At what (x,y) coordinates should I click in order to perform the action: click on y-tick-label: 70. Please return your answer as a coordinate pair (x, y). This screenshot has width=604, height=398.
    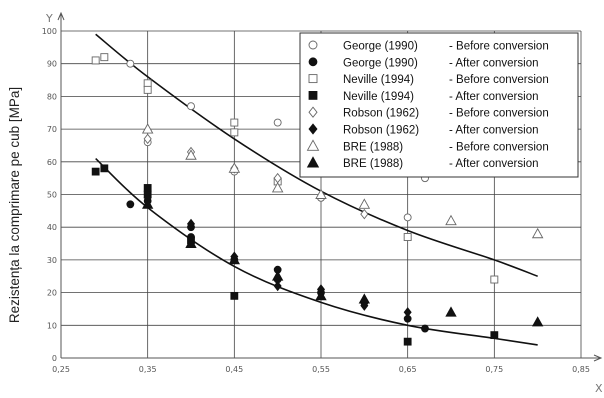
    Looking at the image, I should click on (52, 129).